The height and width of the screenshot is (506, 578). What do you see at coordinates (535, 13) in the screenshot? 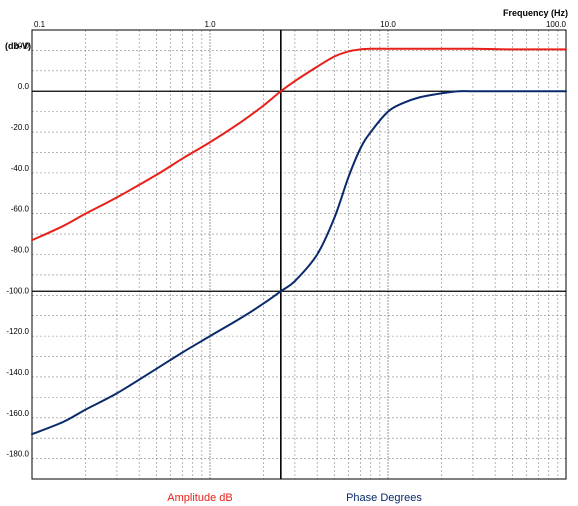
I see `x-axis-title: Frequency (Hz)` at bounding box center [535, 13].